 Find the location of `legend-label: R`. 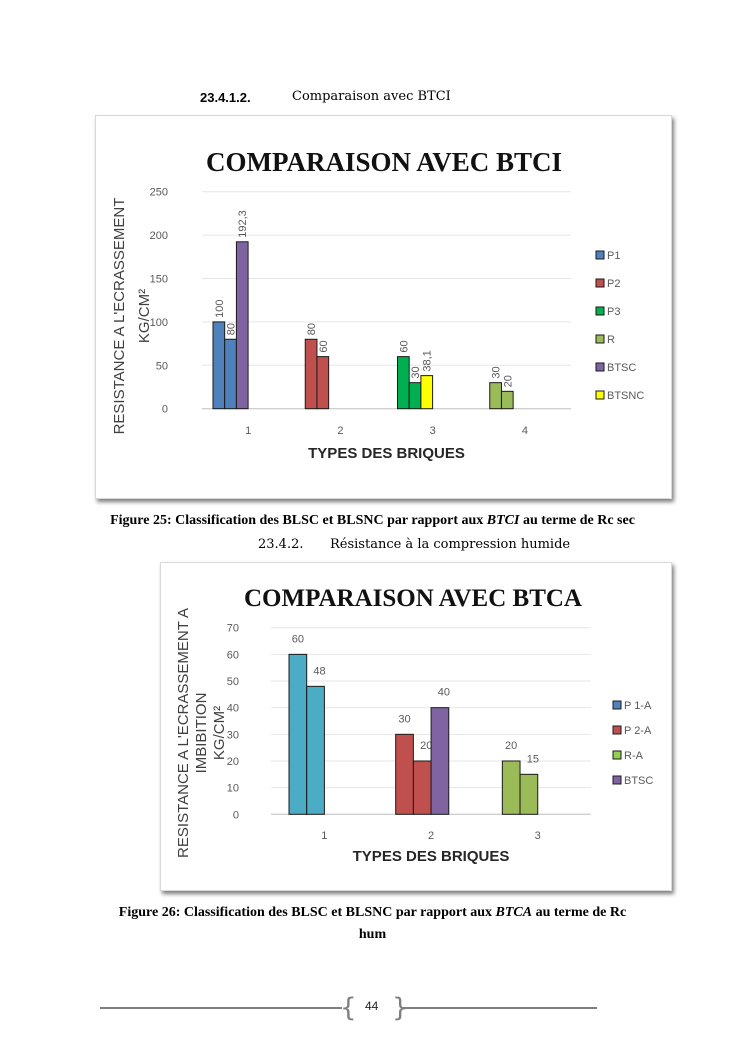

legend-label: R is located at coordinates (611, 340).